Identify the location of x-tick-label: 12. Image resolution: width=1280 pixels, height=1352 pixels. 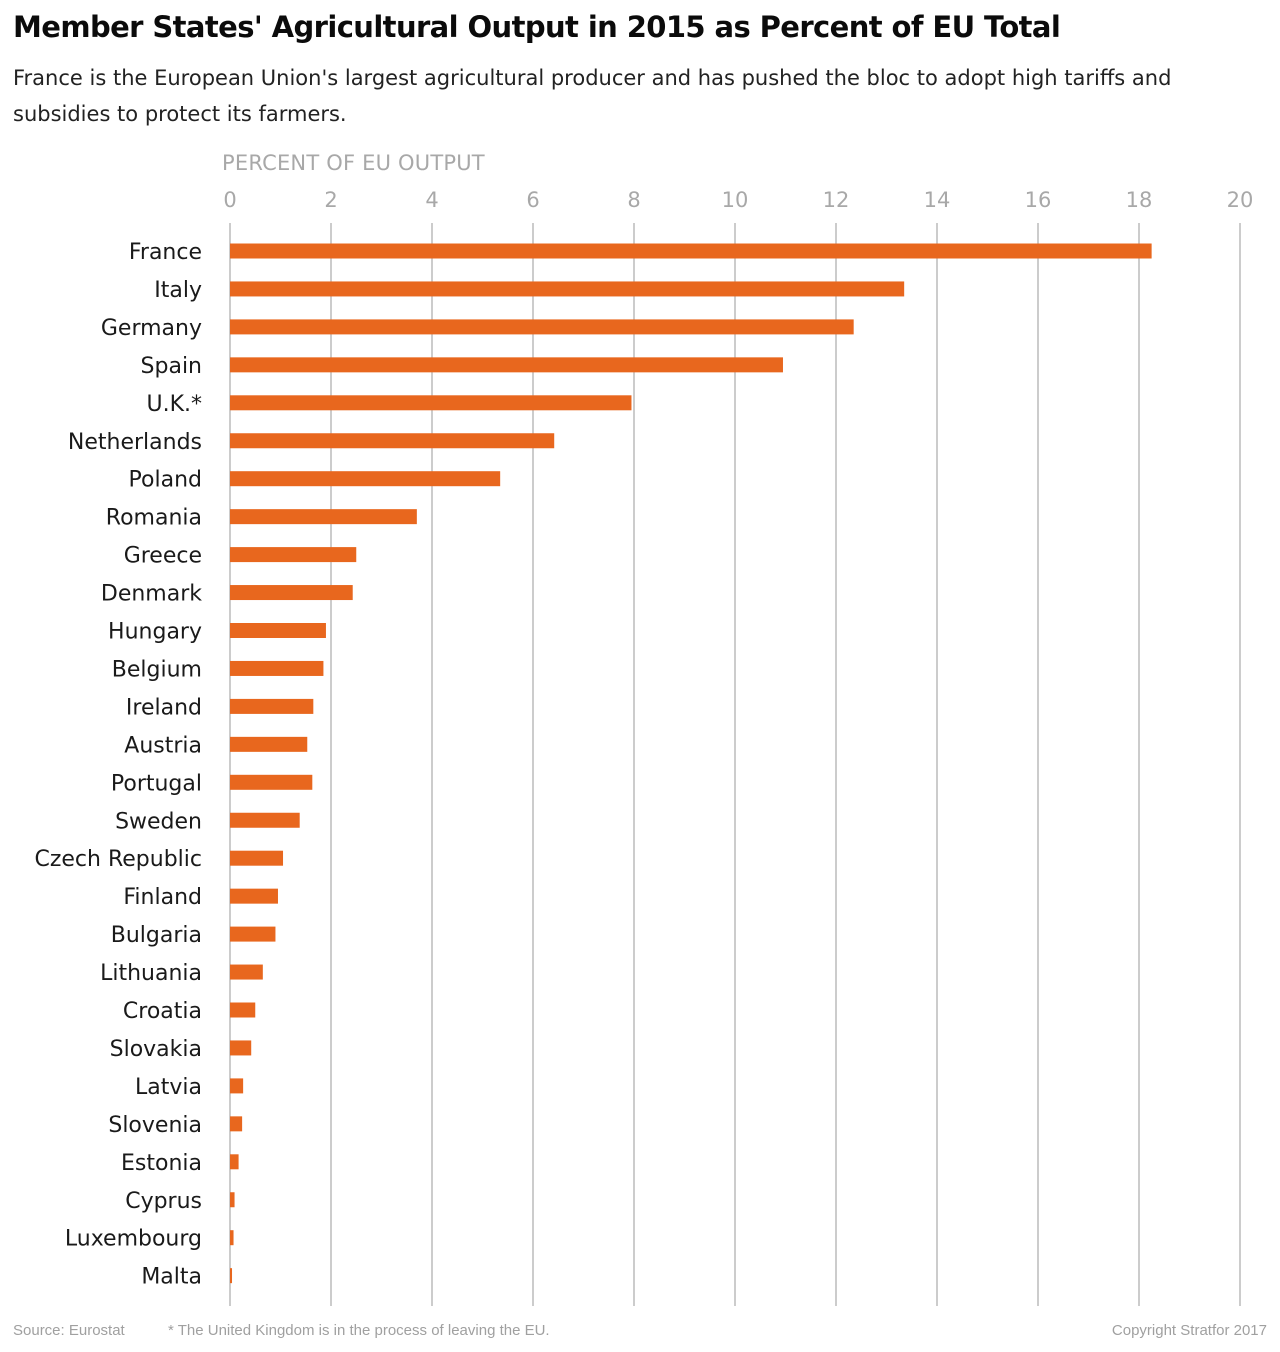
(836, 200).